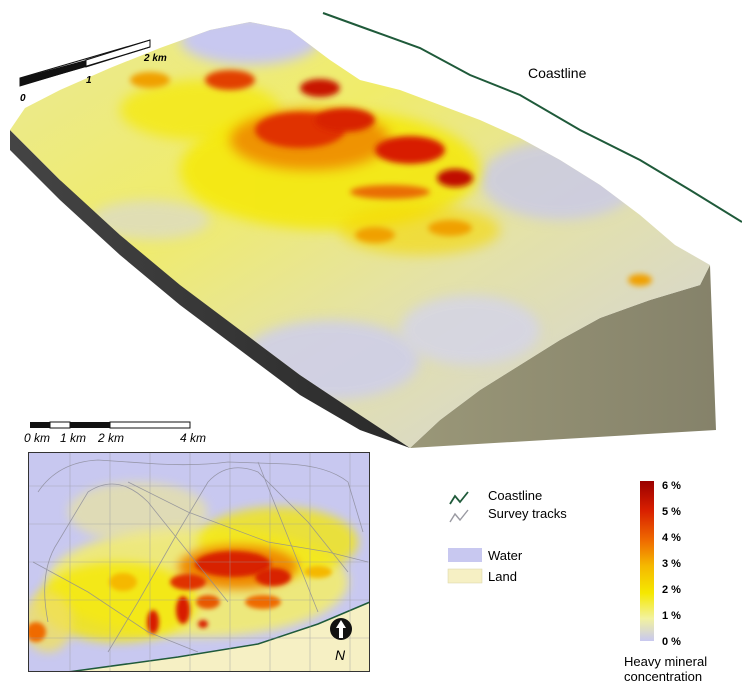  What do you see at coordinates (459, 516) in the screenshot?
I see `legend-survey-symbol` at bounding box center [459, 516].